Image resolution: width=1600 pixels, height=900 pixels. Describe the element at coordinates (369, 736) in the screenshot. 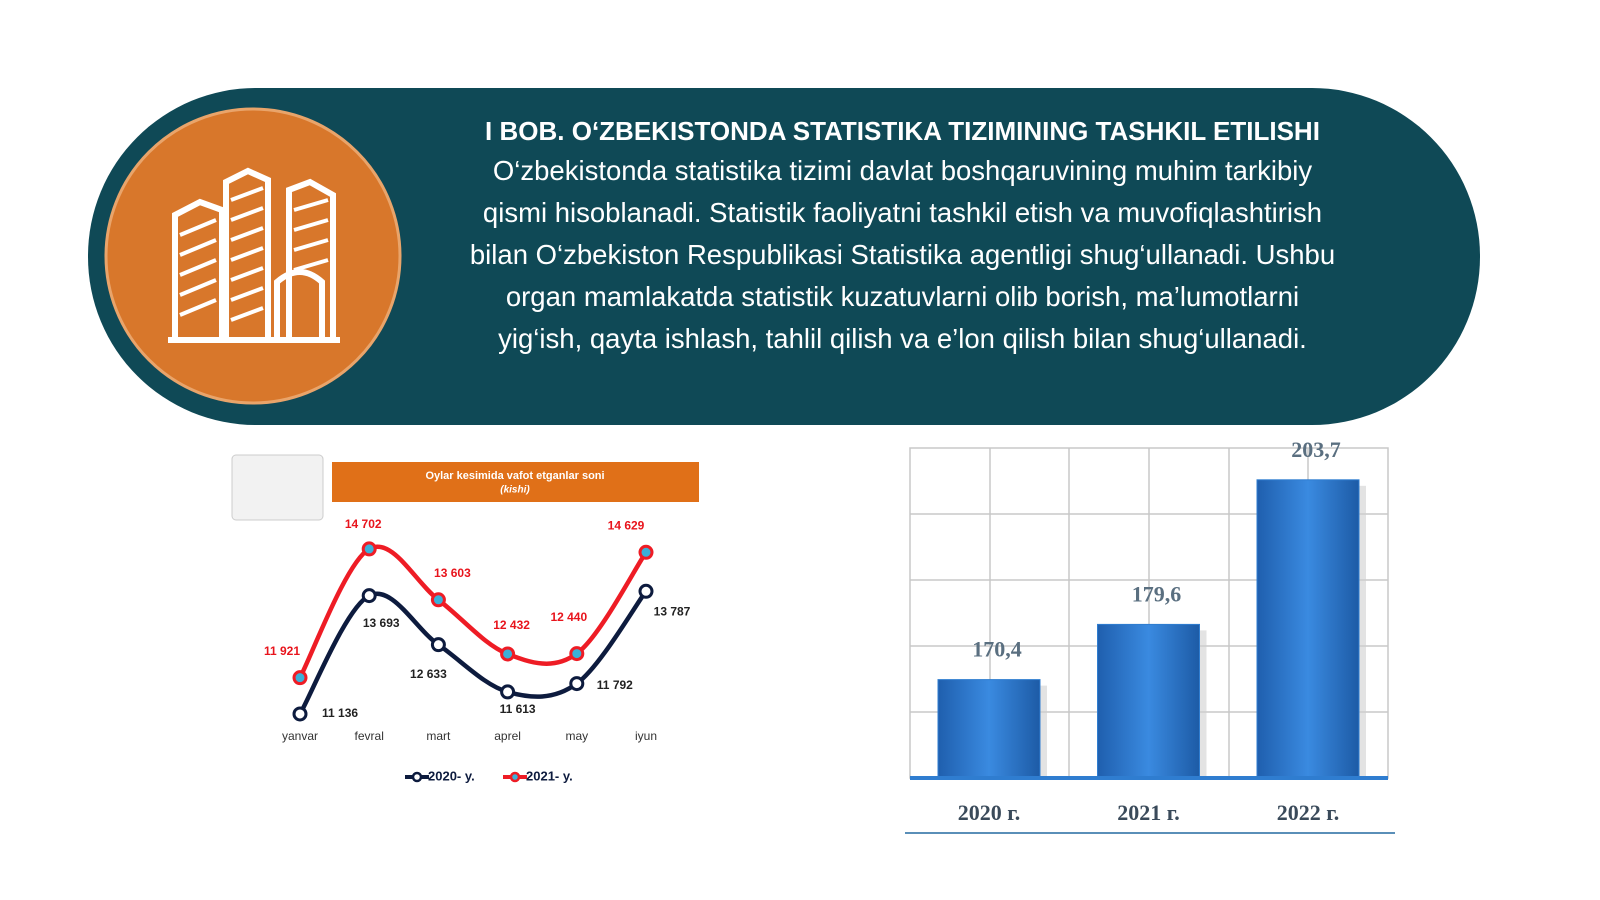

I see `x-tick-label: fevral` at that location.